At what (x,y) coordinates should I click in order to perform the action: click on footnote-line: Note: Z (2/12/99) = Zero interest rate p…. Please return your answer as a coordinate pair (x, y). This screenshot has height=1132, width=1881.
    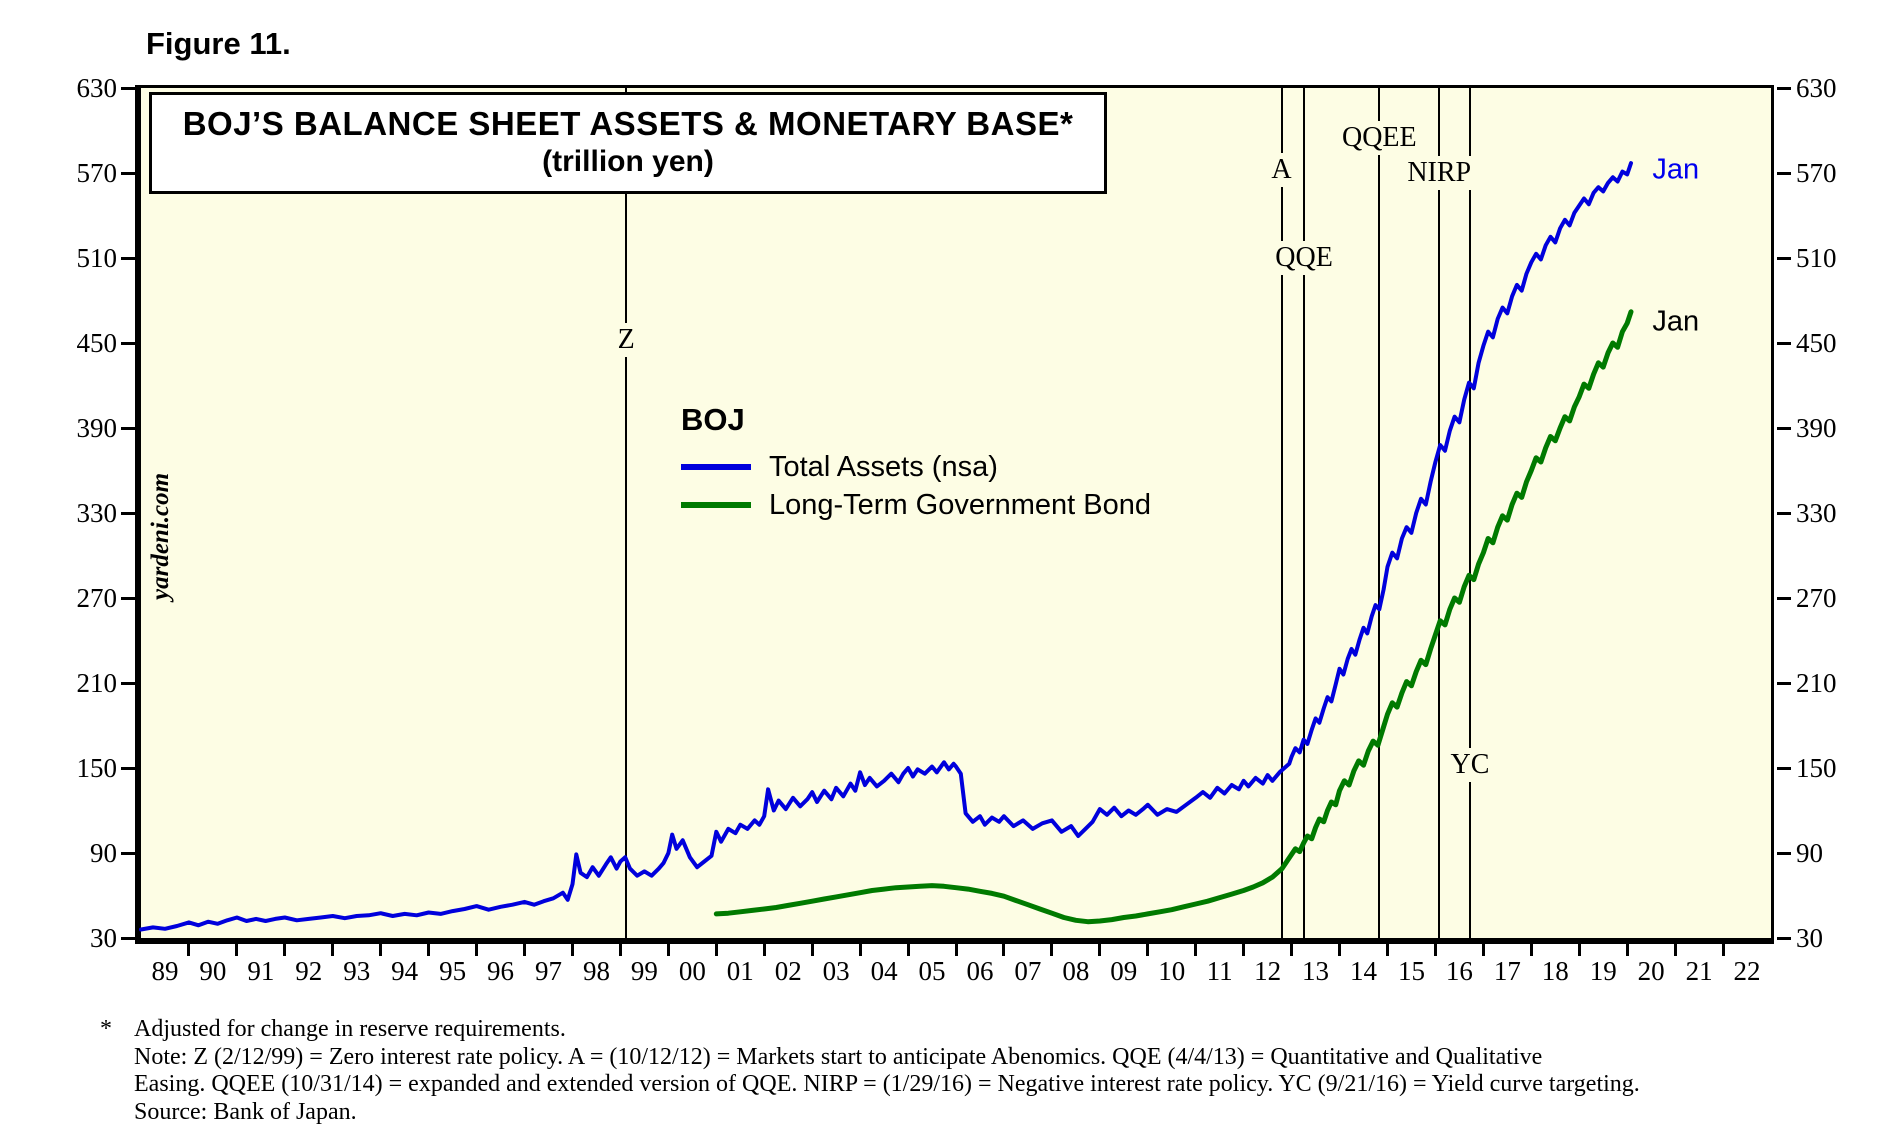
    Looking at the image, I should click on (980, 1058).